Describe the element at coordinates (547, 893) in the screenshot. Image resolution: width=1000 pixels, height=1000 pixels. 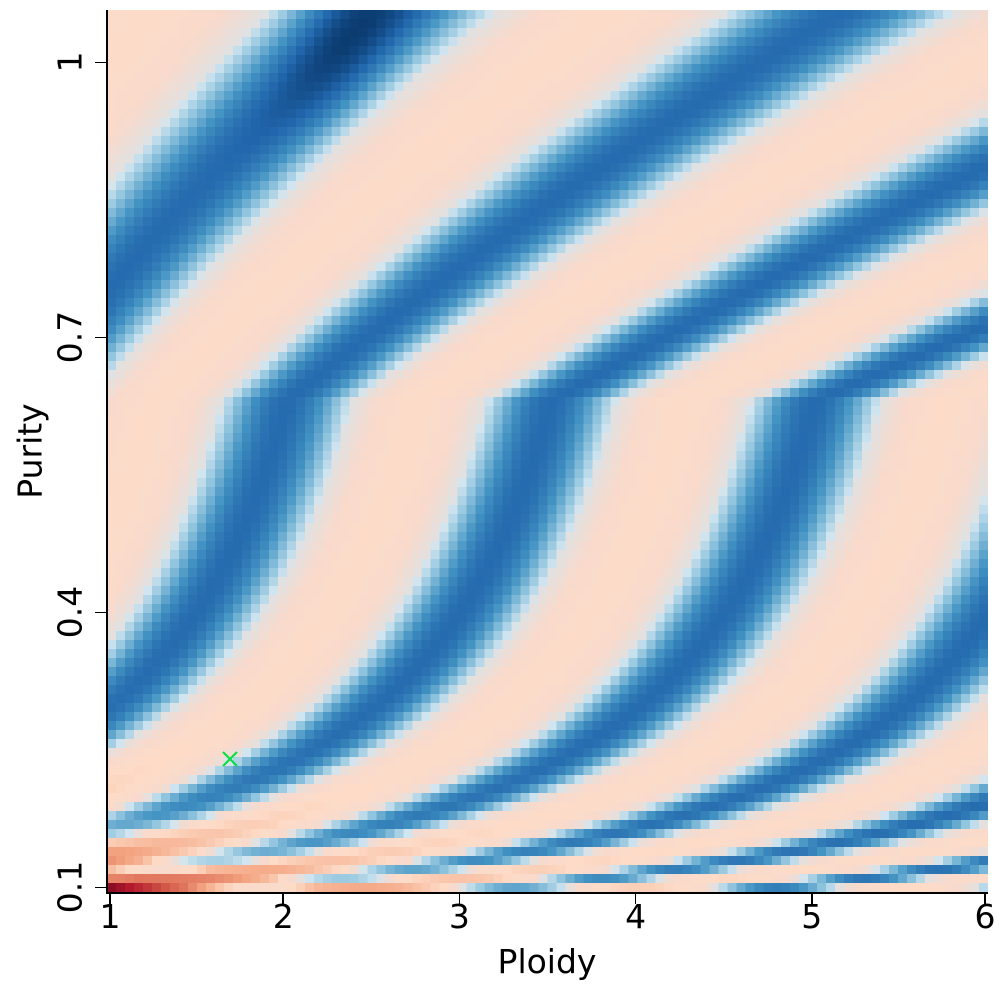
I see `x-axis-line` at that location.